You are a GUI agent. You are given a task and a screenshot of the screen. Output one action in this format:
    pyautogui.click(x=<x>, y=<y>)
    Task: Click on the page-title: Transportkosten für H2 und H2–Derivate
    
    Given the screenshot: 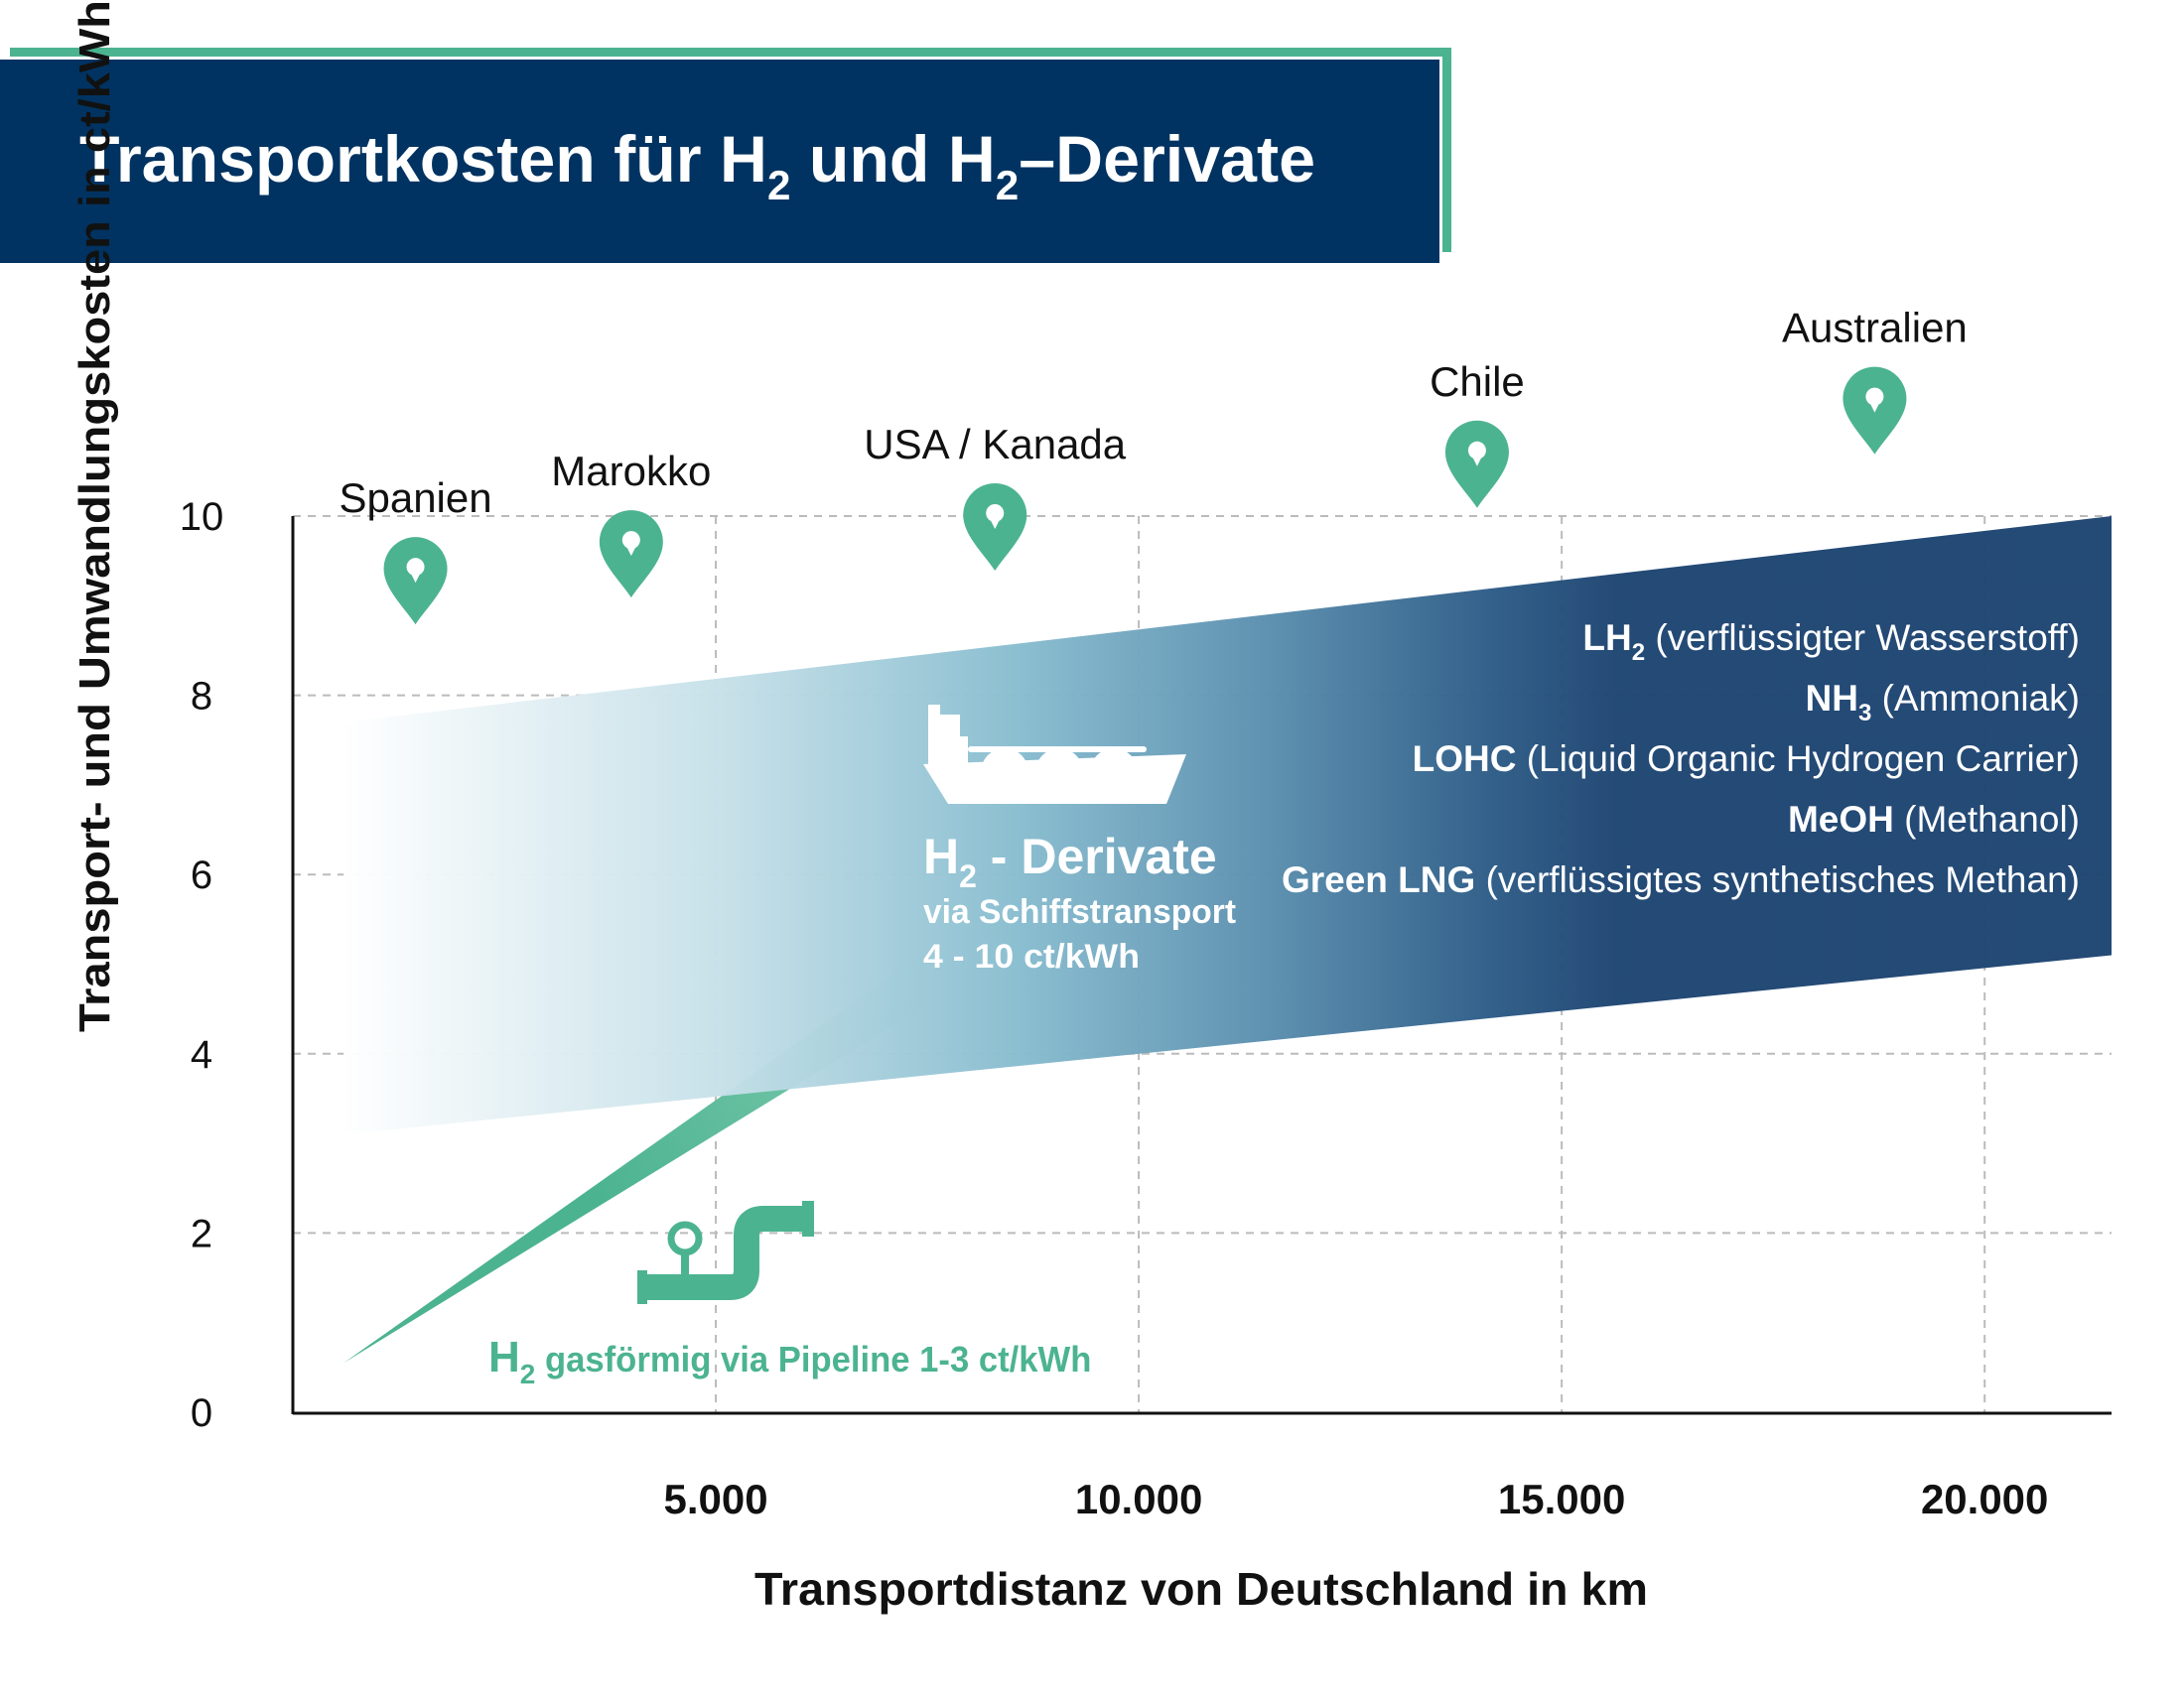 What is the action you would take?
    pyautogui.click(x=697, y=165)
    